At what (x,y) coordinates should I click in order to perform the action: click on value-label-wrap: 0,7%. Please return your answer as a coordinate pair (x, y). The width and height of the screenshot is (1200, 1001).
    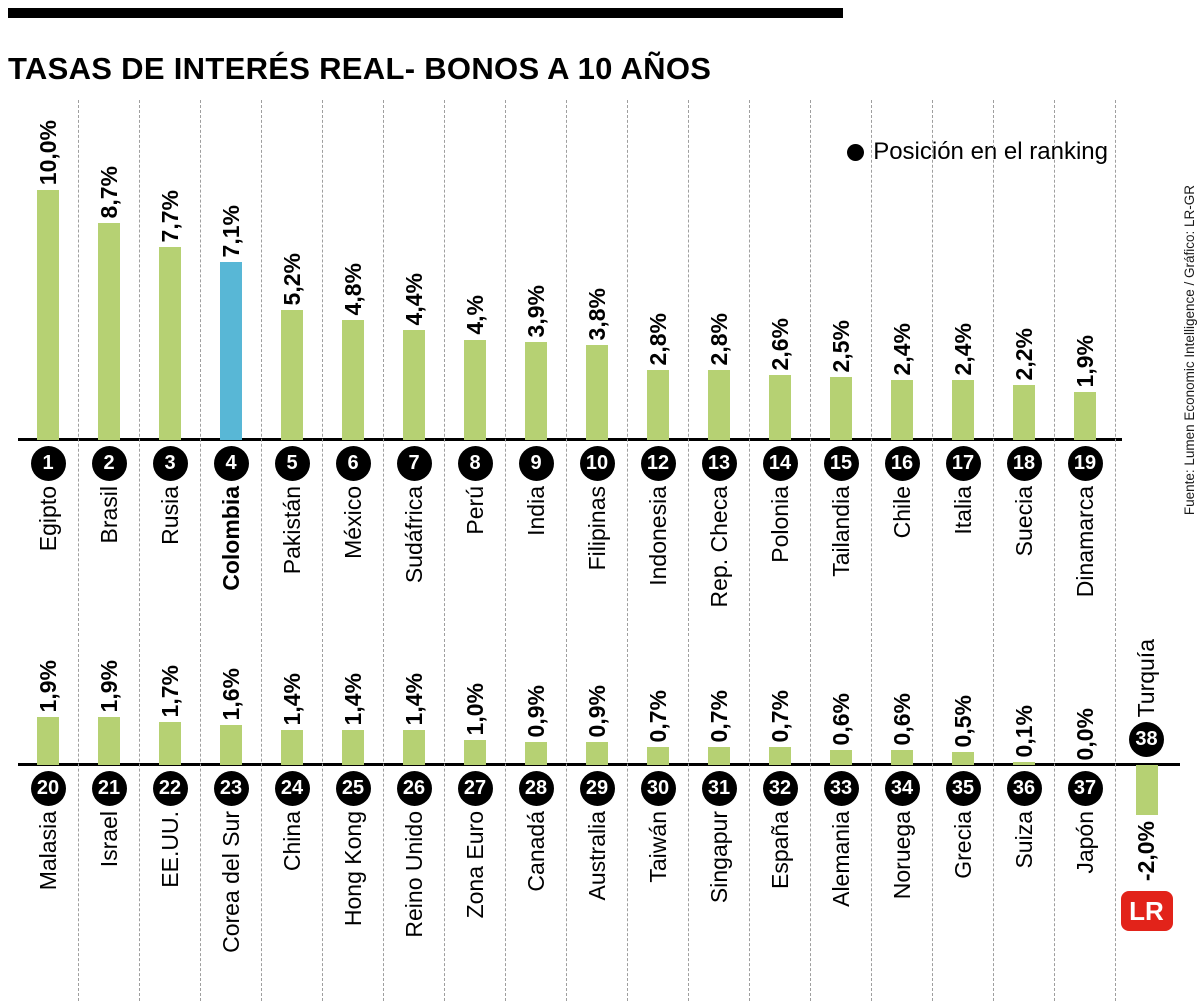
    Looking at the image, I should click on (658, 716).